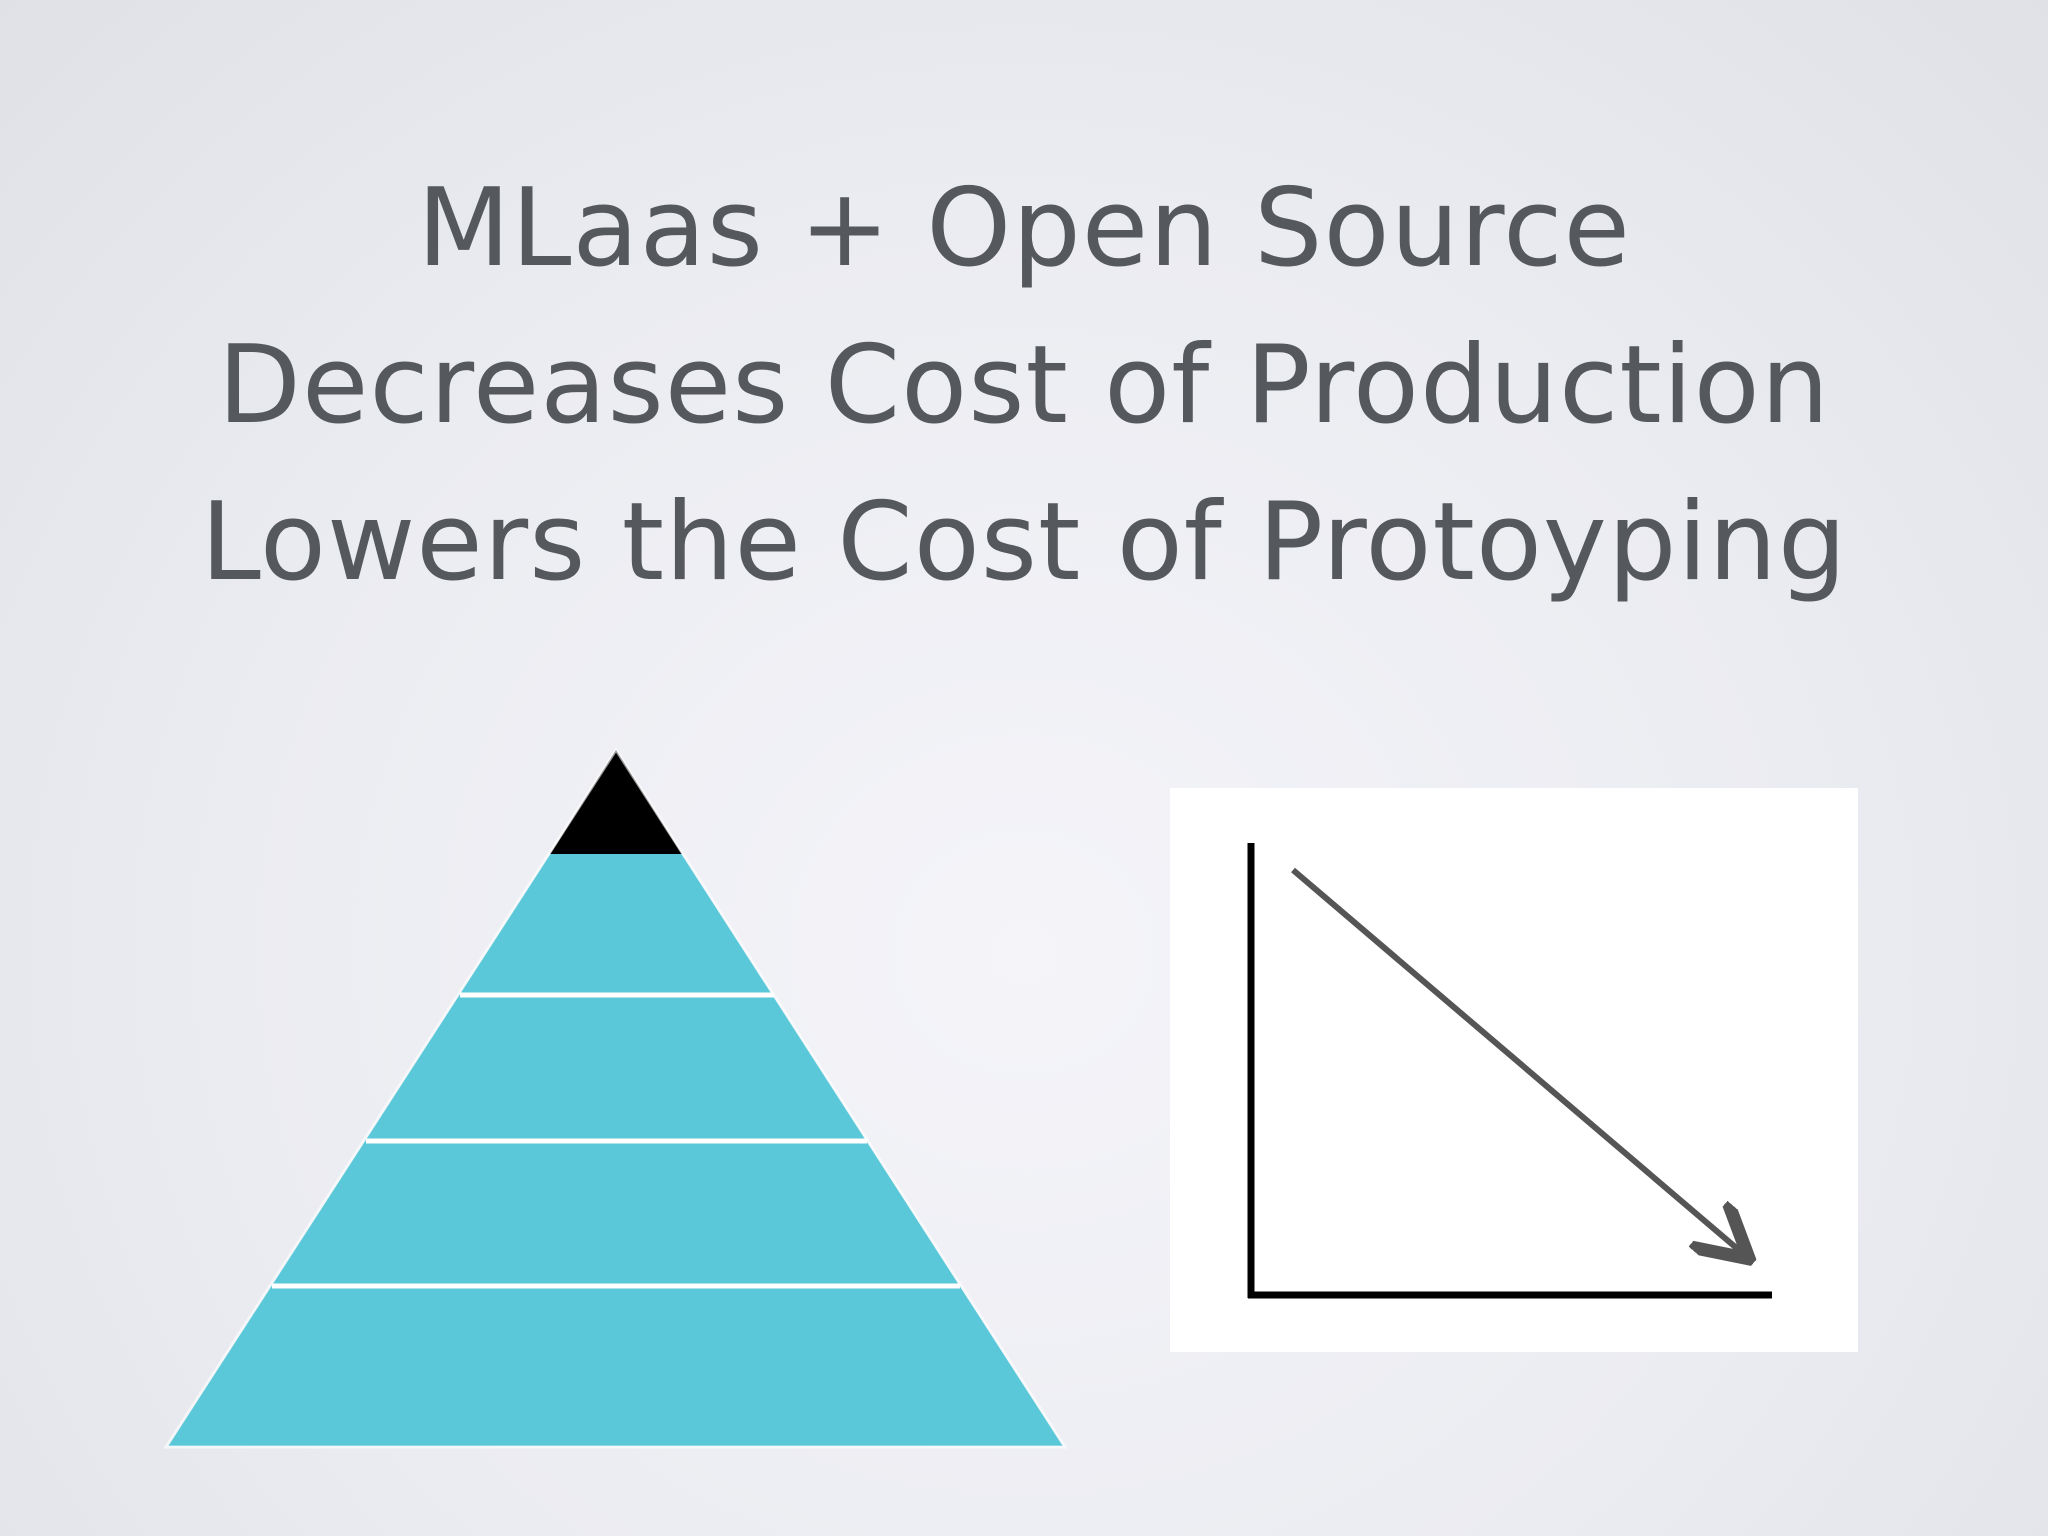 The image size is (2048, 1536). What do you see at coordinates (1024, 542) in the screenshot?
I see `title-line-3: Lowers the Cost of Protoyping` at bounding box center [1024, 542].